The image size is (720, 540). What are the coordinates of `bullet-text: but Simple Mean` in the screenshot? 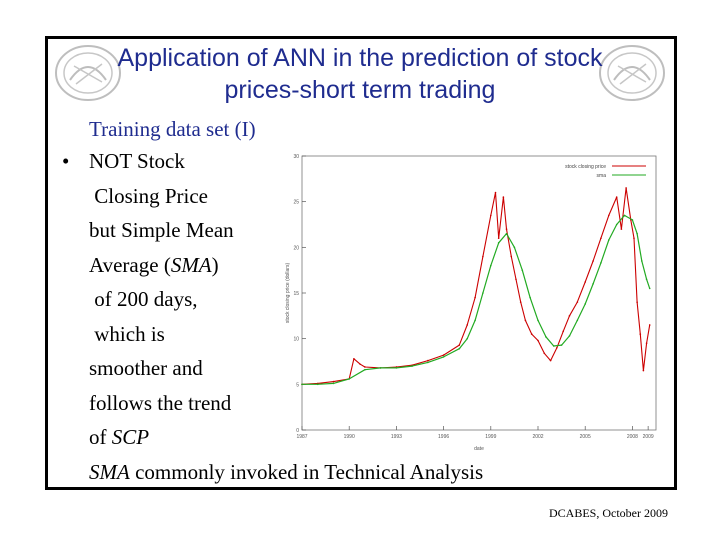 It's located at (161, 230).